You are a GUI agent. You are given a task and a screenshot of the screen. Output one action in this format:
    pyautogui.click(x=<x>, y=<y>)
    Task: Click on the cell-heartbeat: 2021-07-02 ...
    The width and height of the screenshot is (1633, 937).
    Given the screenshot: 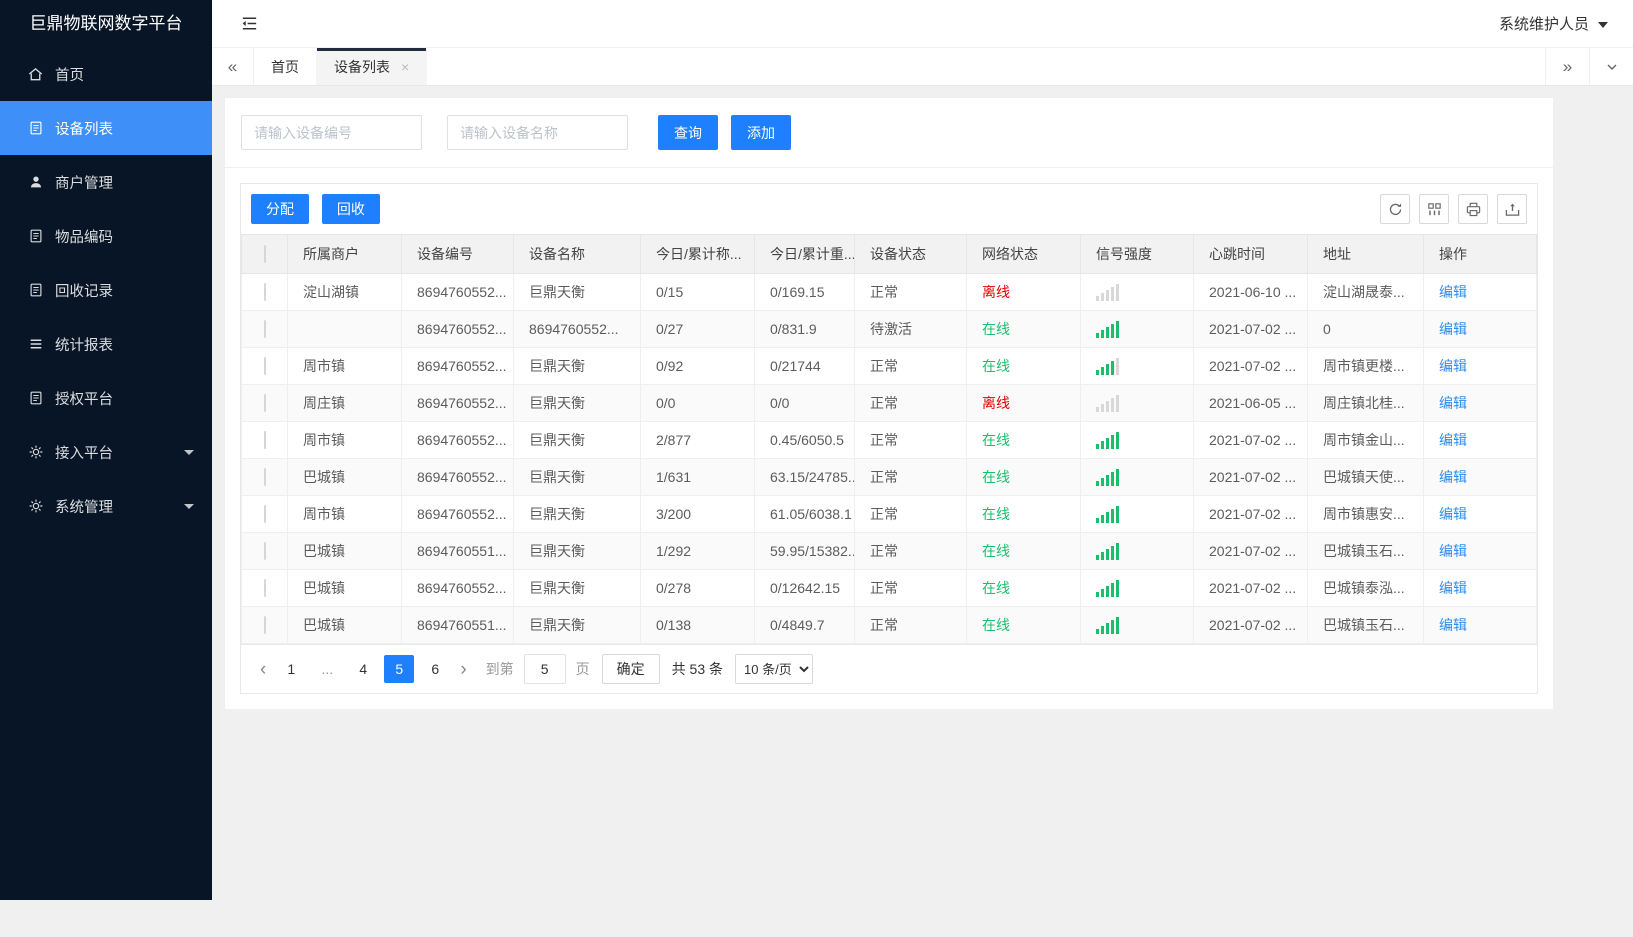 What is the action you would take?
    pyautogui.click(x=1250, y=514)
    